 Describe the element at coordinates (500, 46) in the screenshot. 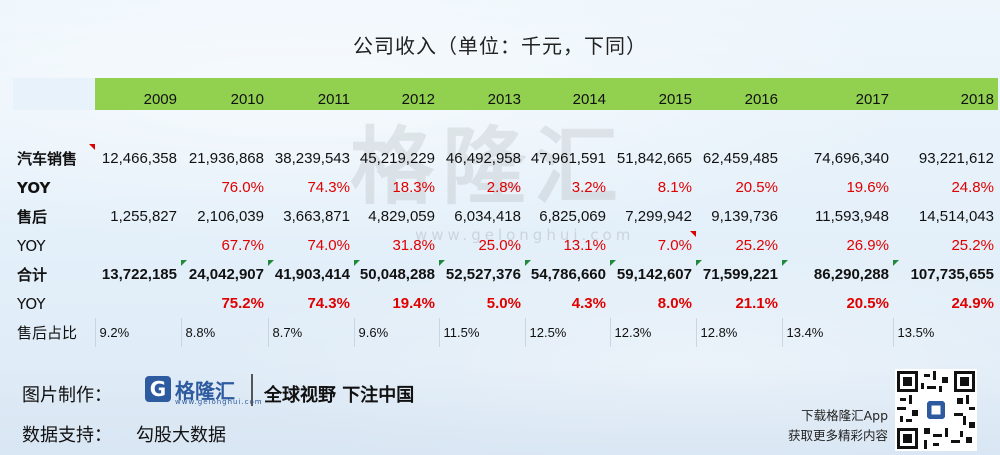

I see `table-title: 公司收入（单位：千元，下同）` at that location.